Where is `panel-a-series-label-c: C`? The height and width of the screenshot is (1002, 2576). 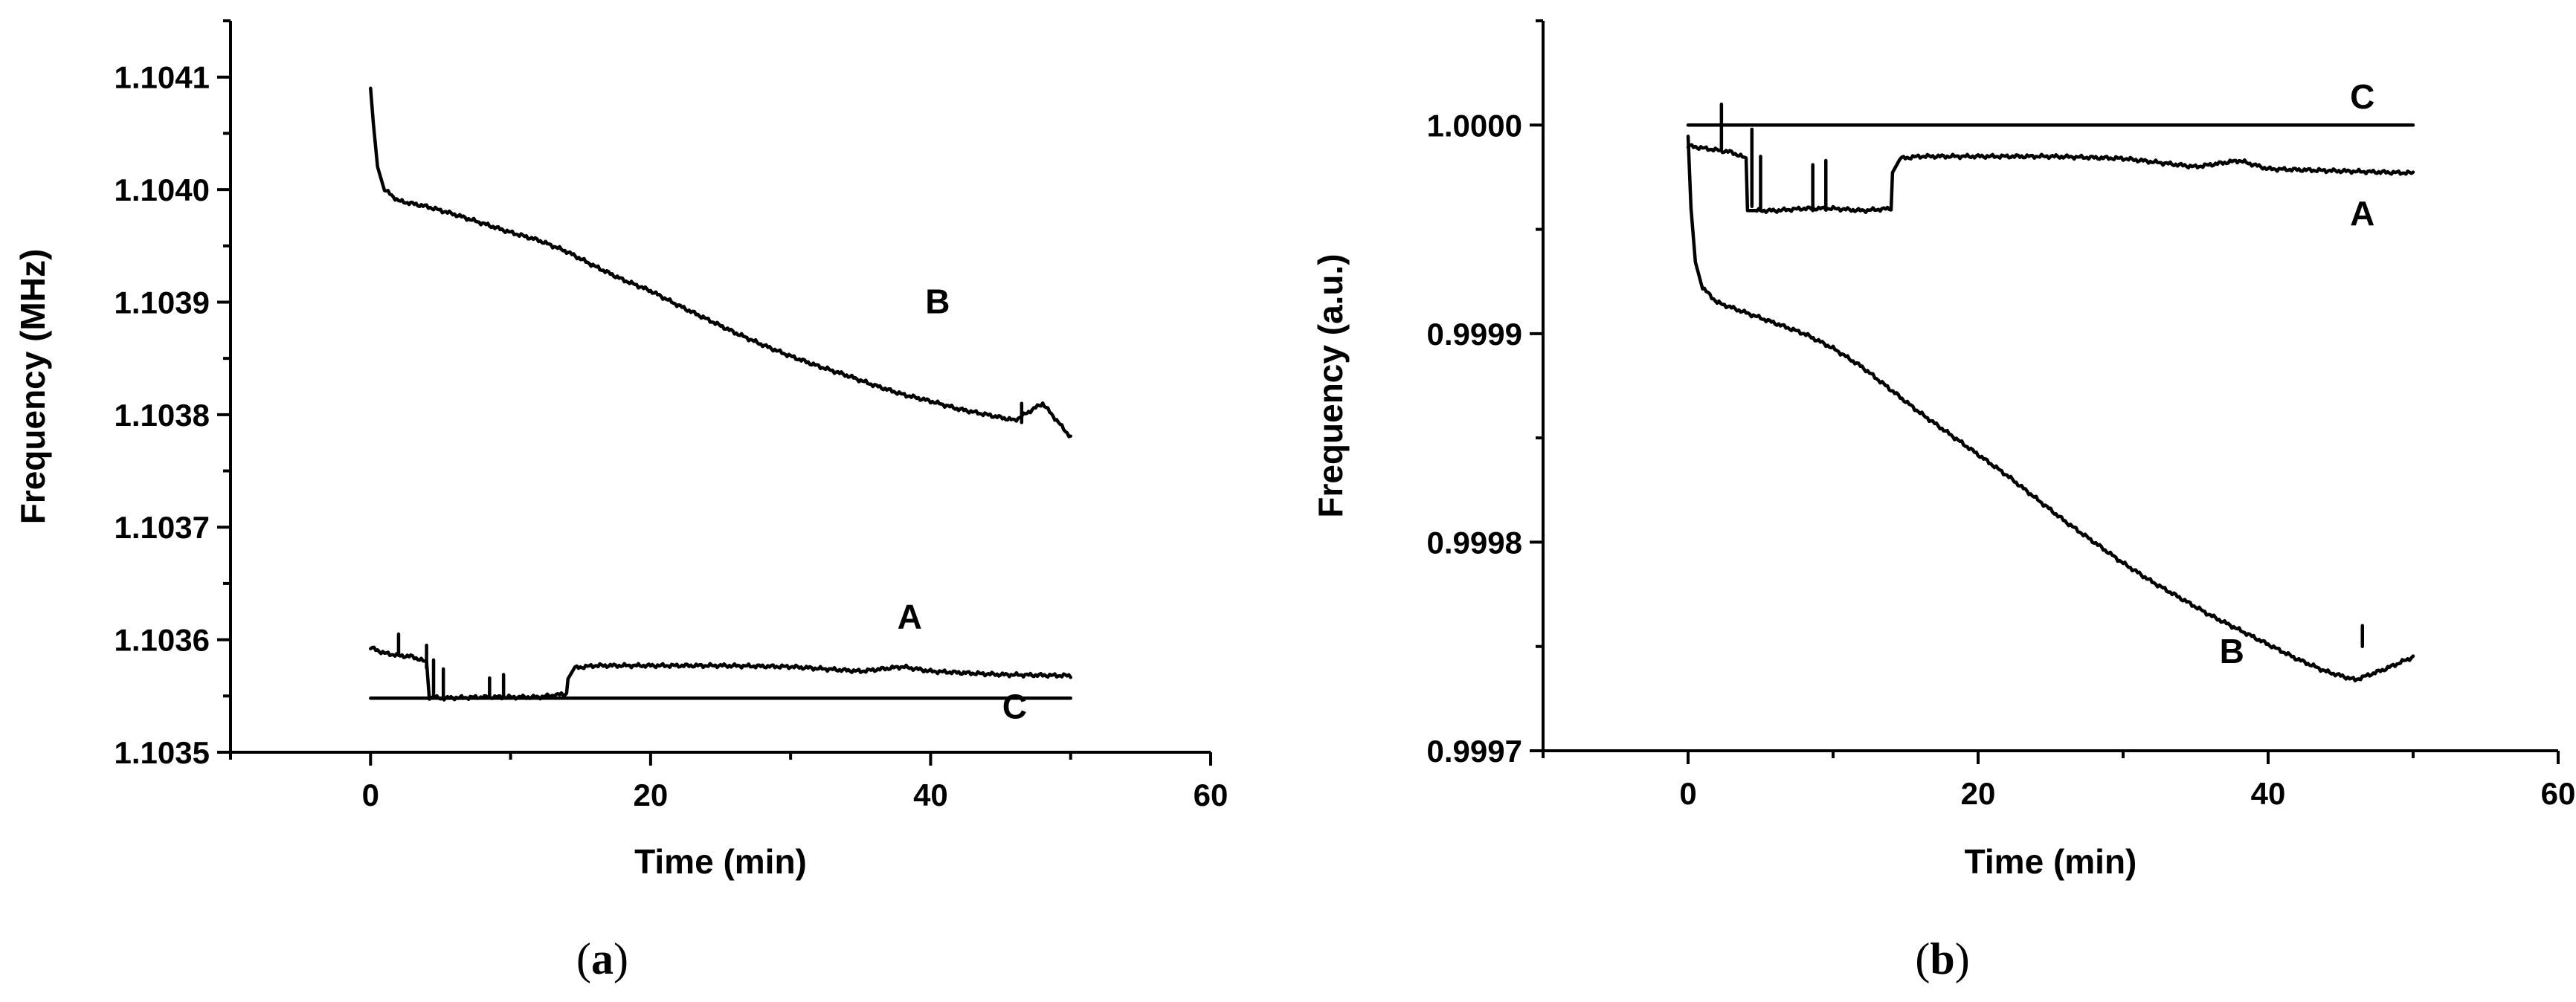
panel-a-series-label-c: C is located at coordinates (1014, 707).